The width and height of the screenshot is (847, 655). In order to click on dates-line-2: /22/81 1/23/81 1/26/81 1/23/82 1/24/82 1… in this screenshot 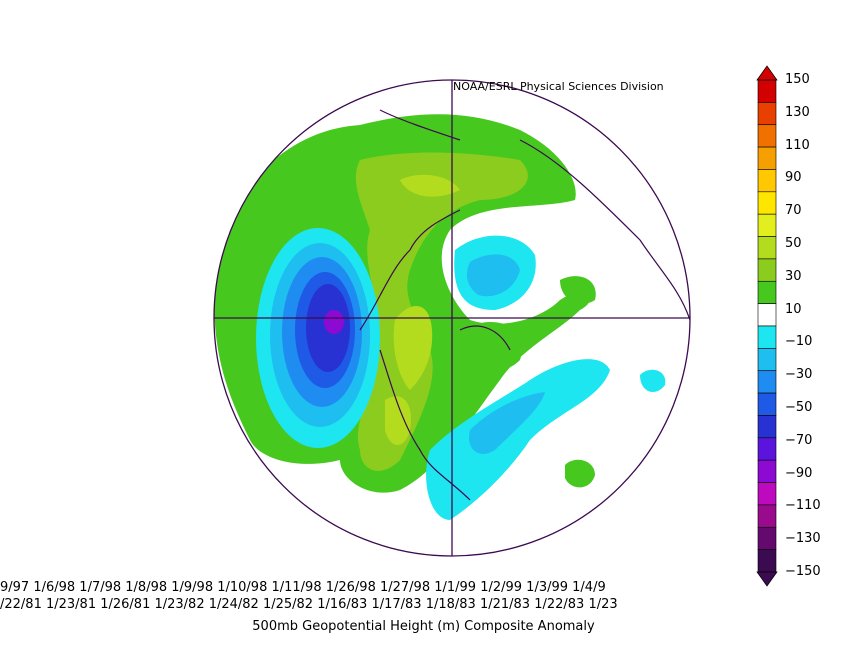, I will do `click(309, 604)`.